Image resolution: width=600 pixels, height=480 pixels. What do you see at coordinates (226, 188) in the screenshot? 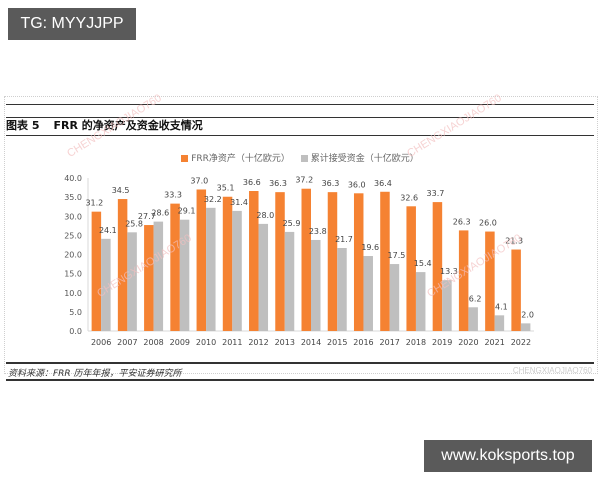
I see `data-label: 35.1` at bounding box center [226, 188].